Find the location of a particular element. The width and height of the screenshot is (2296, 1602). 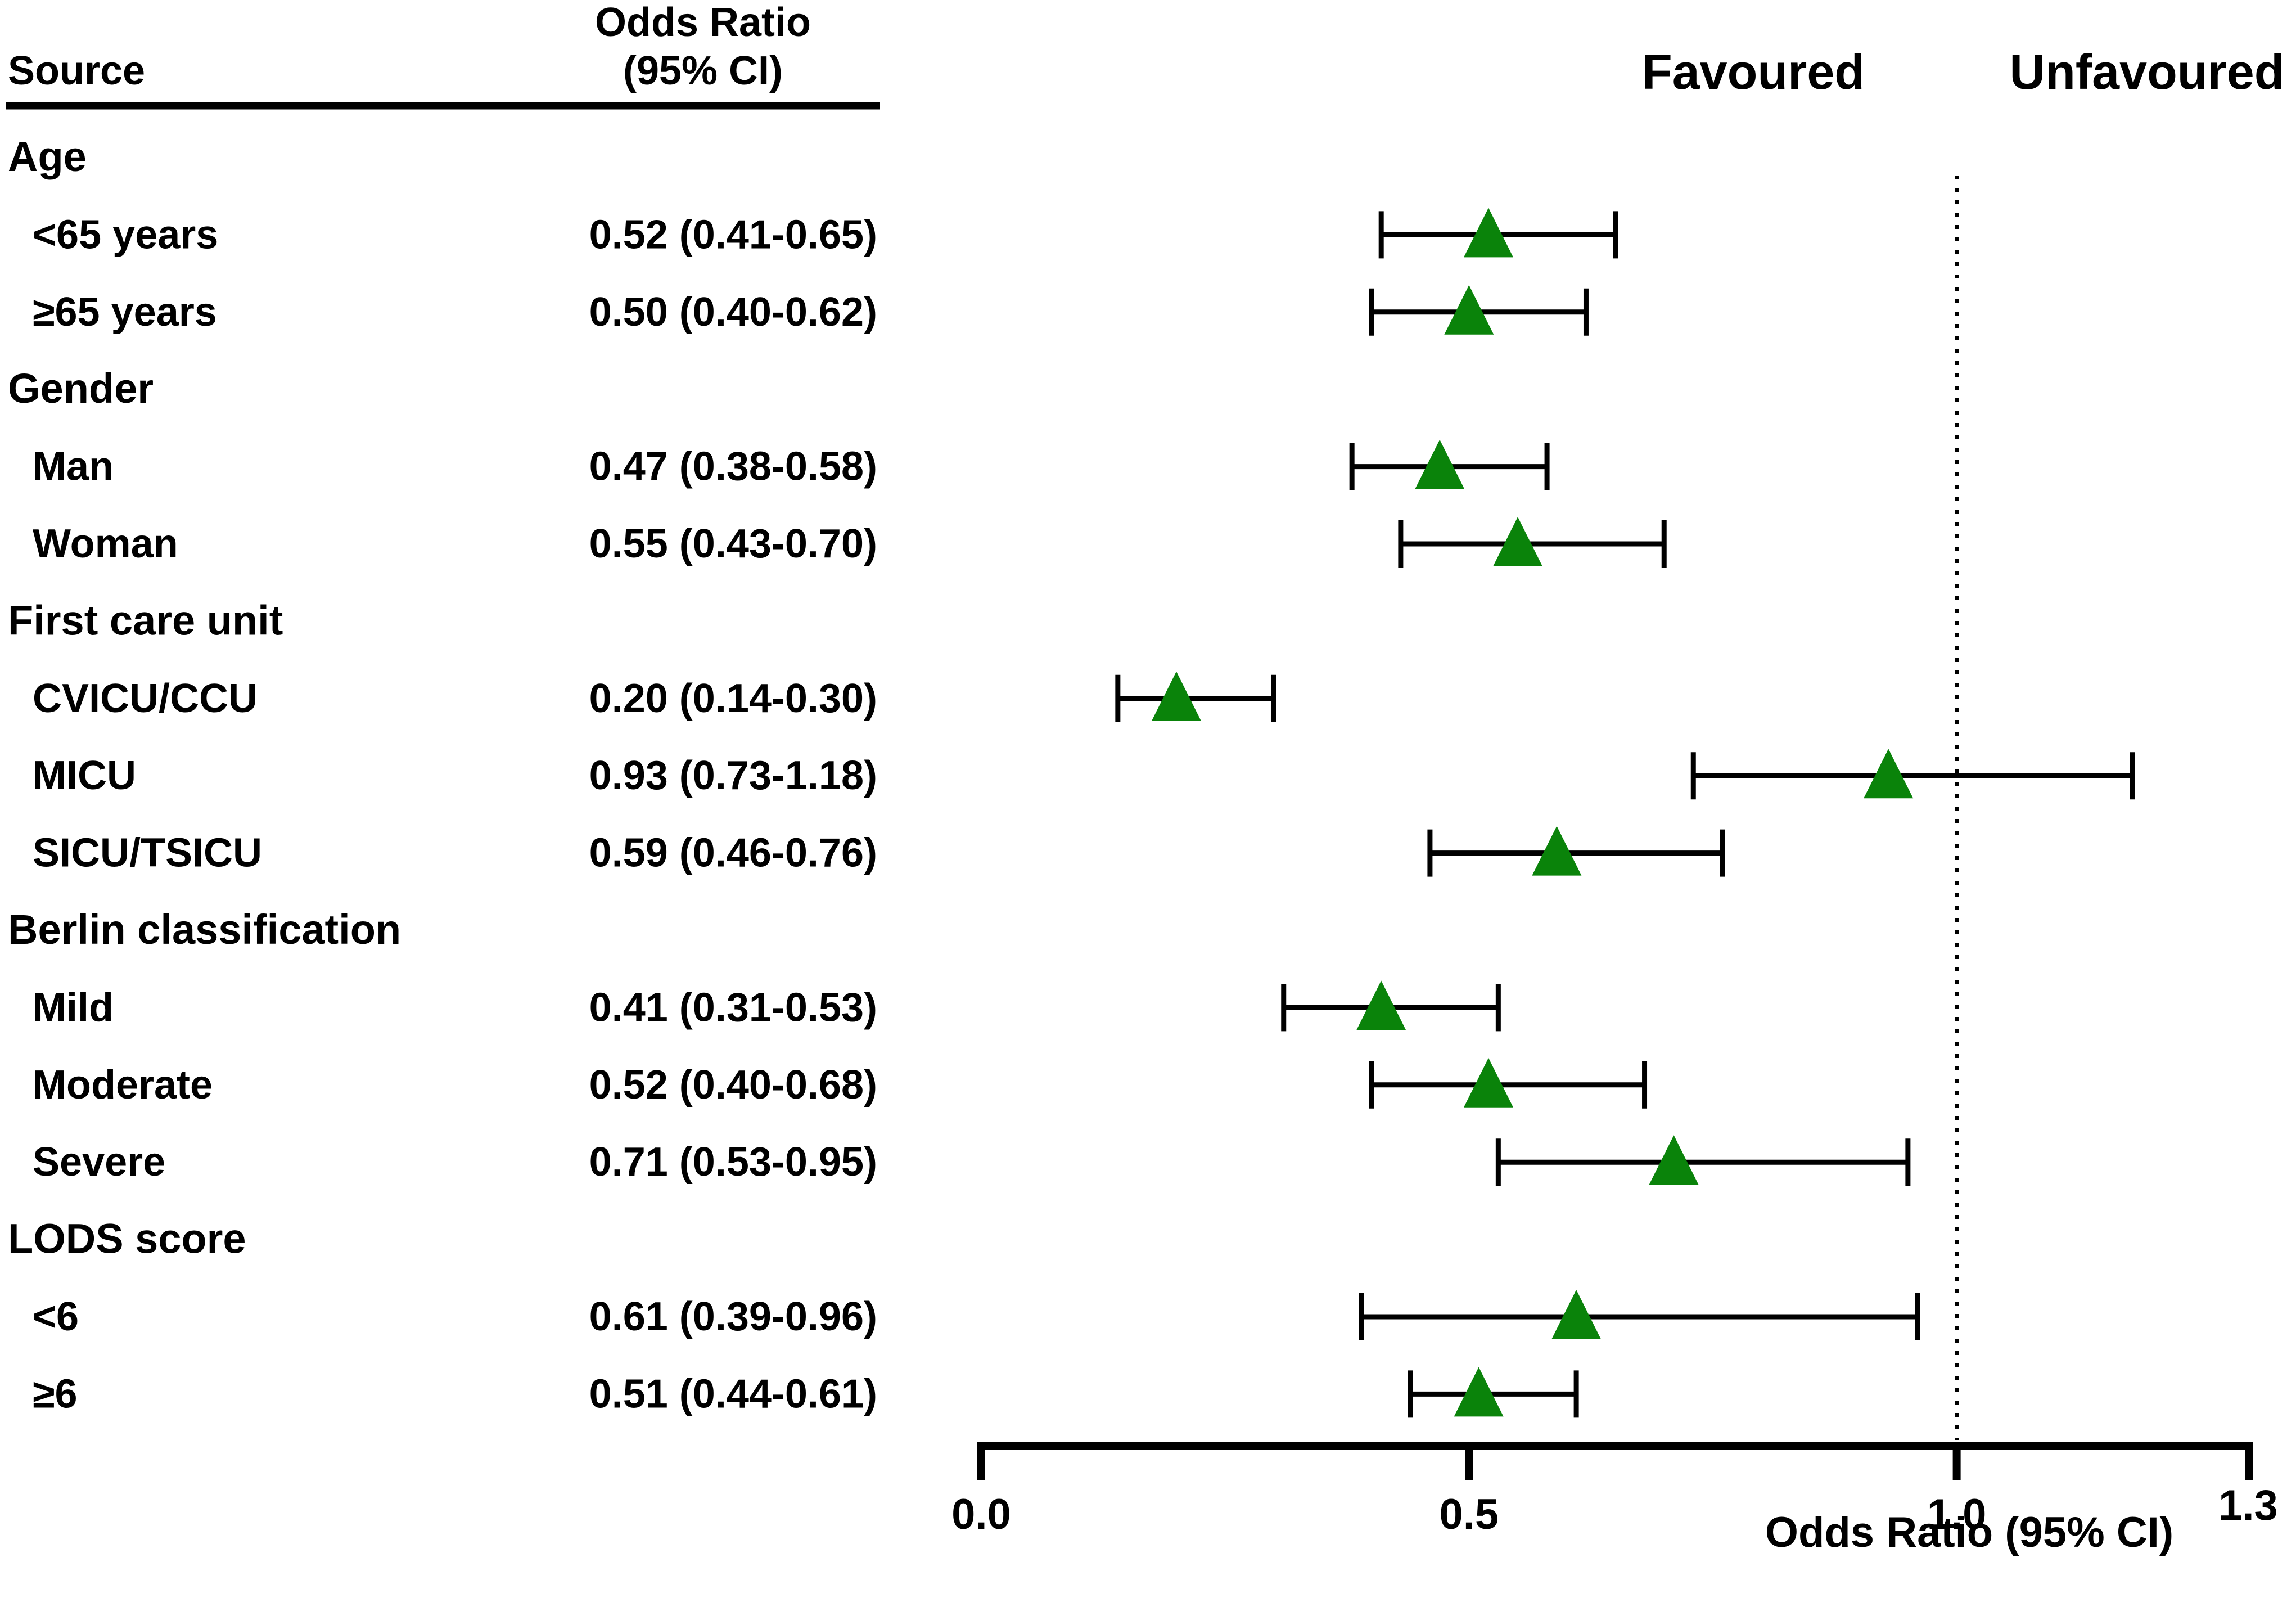

x-tick-label: 1.3 is located at coordinates (2248, 1505).